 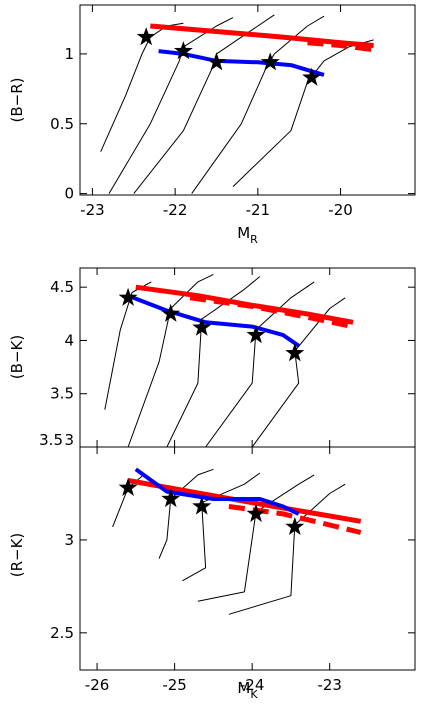 I want to click on x-axis-label: MK, so click(x=247, y=690).